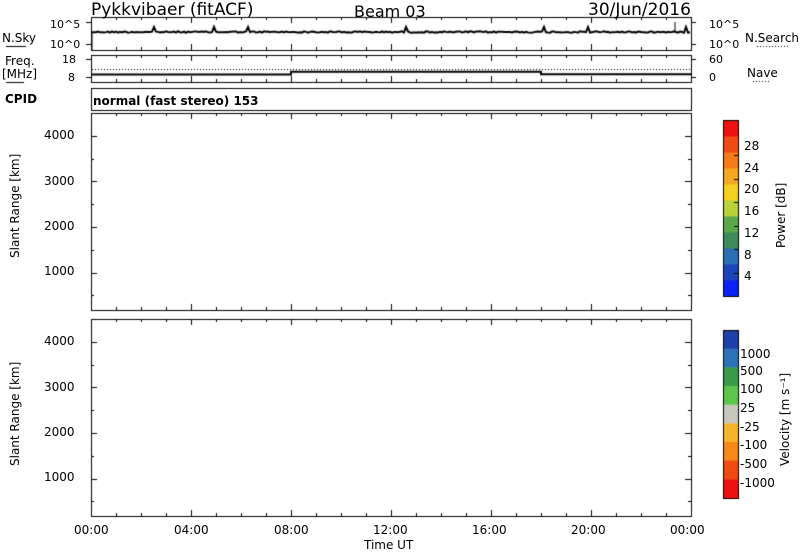  What do you see at coordinates (762, 73) in the screenshot?
I see `nave-label: Nave` at bounding box center [762, 73].